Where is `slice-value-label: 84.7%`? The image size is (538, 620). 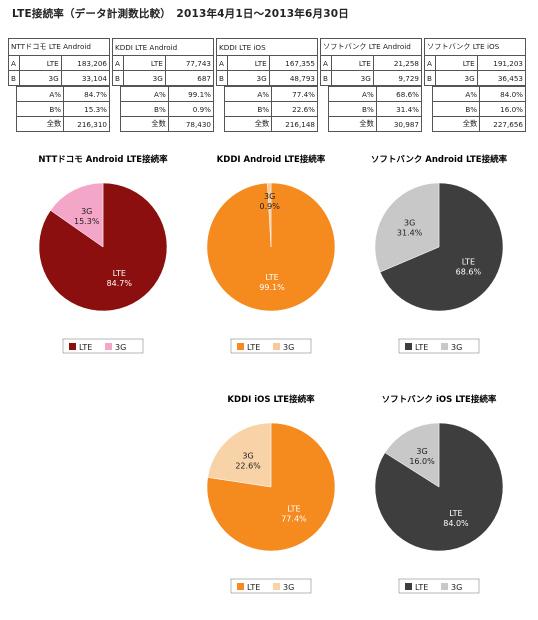
slice-value-label: 84.7% is located at coordinates (120, 283).